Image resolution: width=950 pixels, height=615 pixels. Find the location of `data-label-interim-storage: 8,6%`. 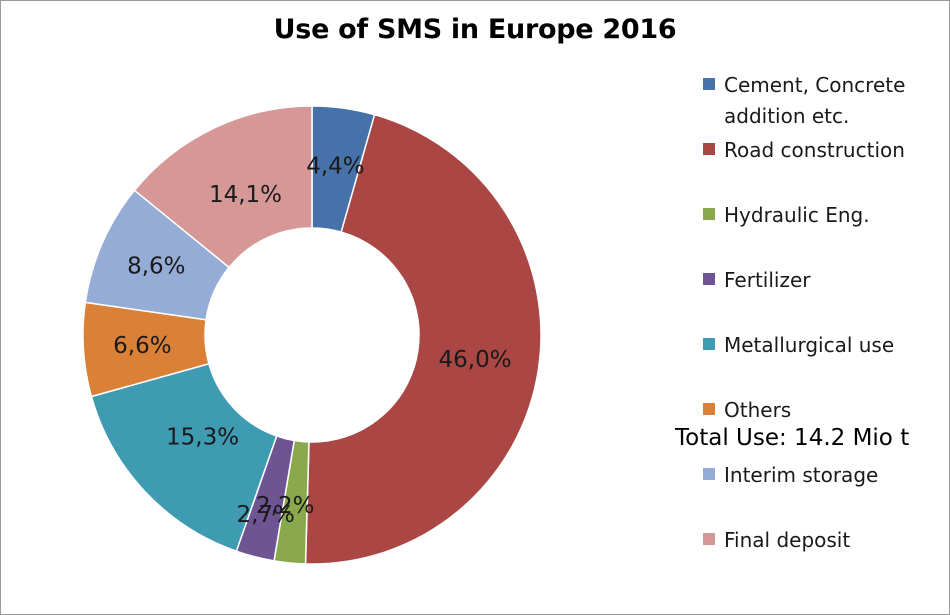

data-label-interim-storage: 8,6% is located at coordinates (156, 267).